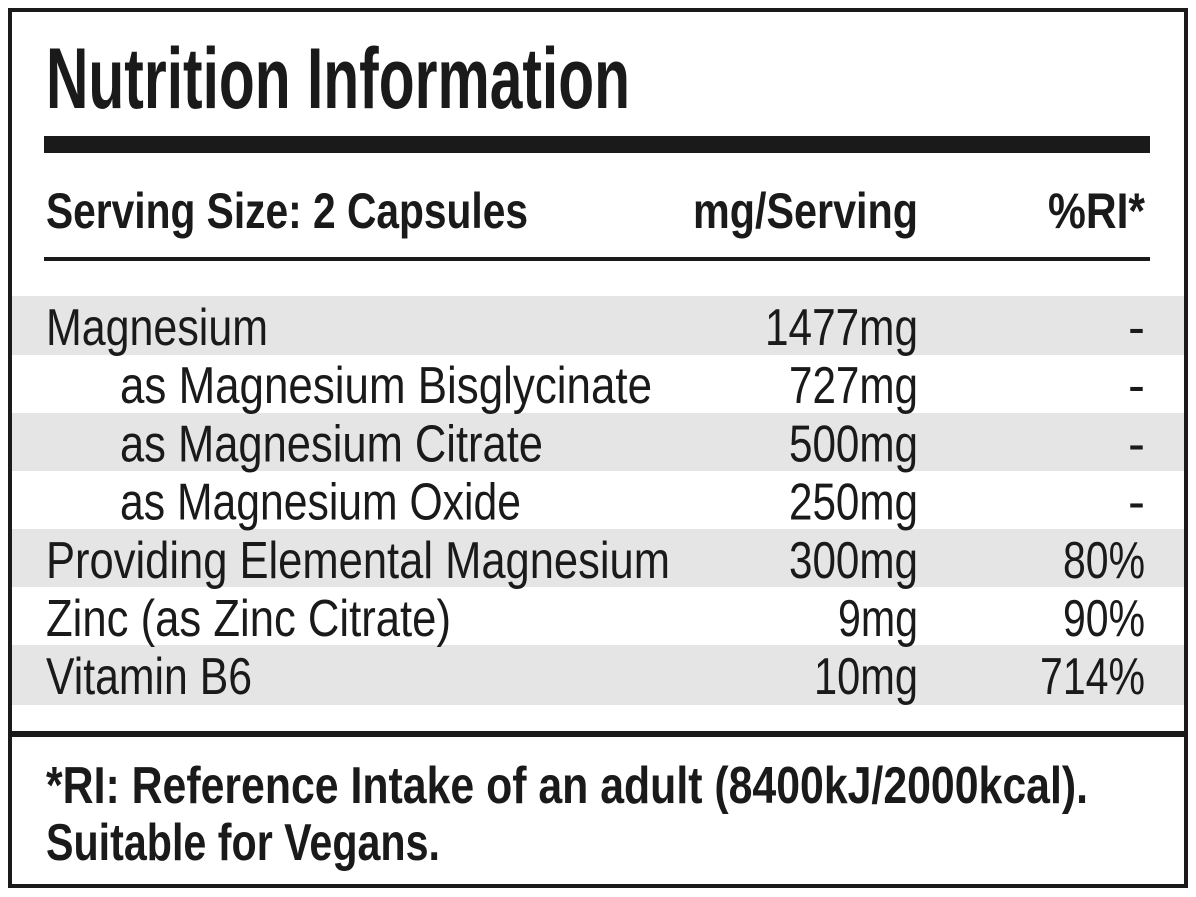  What do you see at coordinates (1092, 677) in the screenshot?
I see `nutrient-ri: 714%` at bounding box center [1092, 677].